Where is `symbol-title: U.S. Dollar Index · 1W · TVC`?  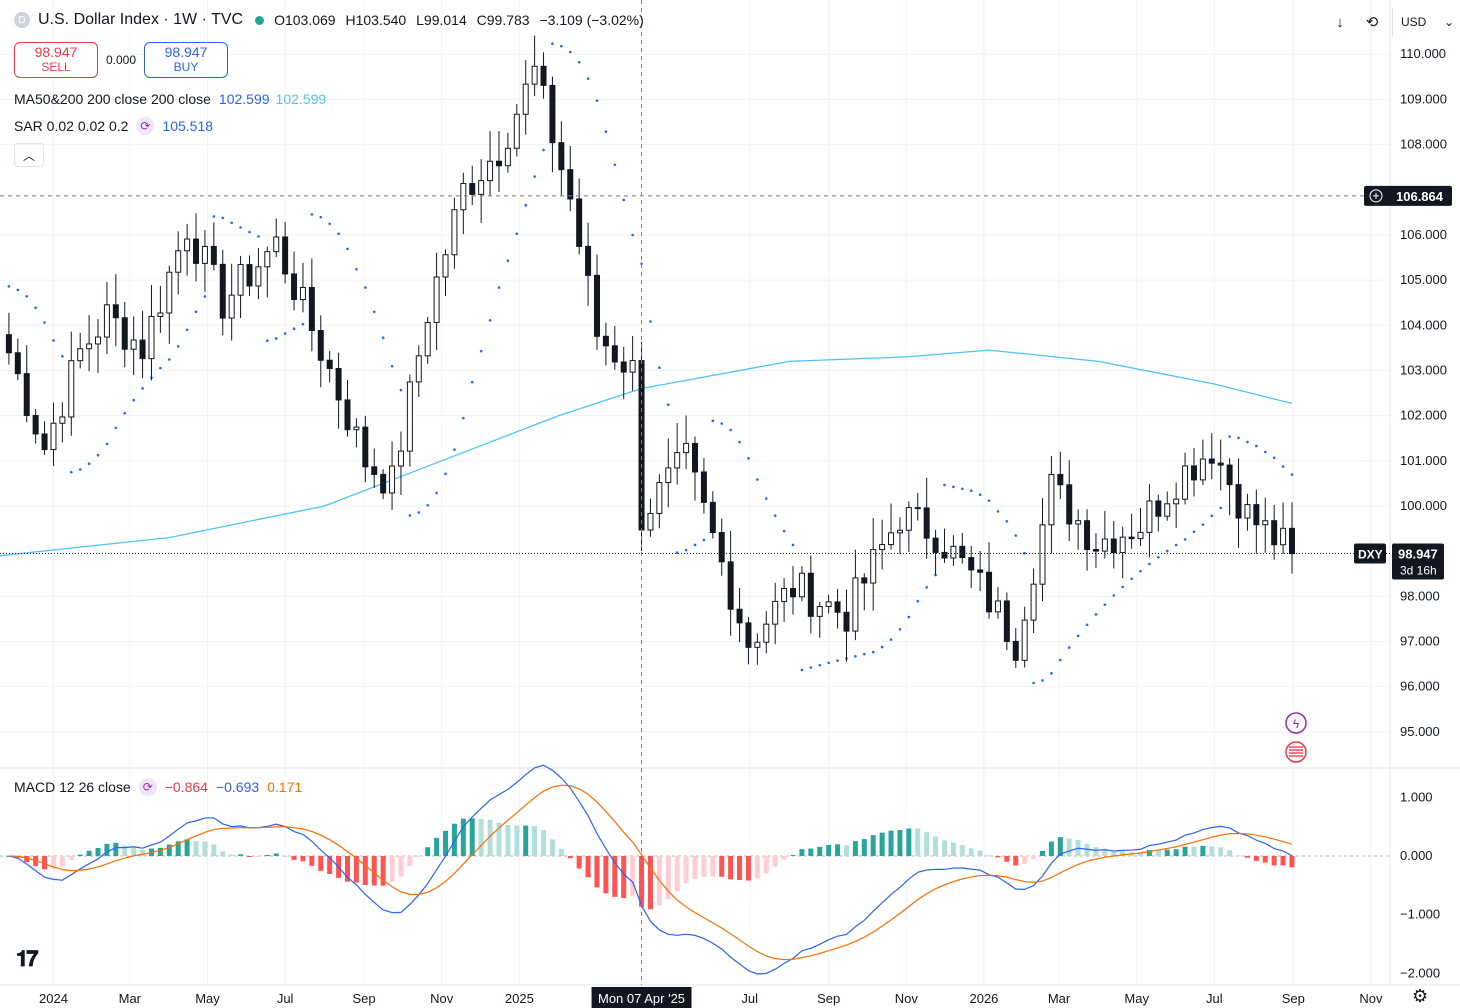 symbol-title: U.S. Dollar Index · 1W · TVC is located at coordinates (141, 19).